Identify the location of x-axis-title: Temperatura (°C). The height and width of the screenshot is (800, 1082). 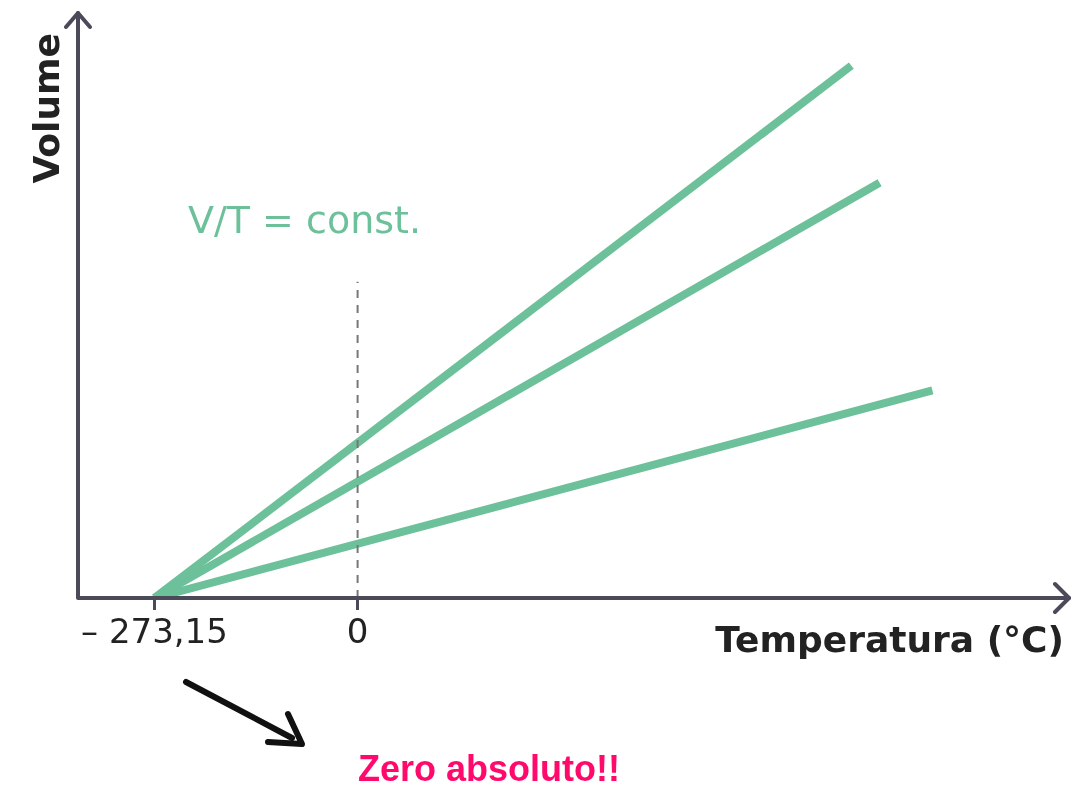
(889, 639).